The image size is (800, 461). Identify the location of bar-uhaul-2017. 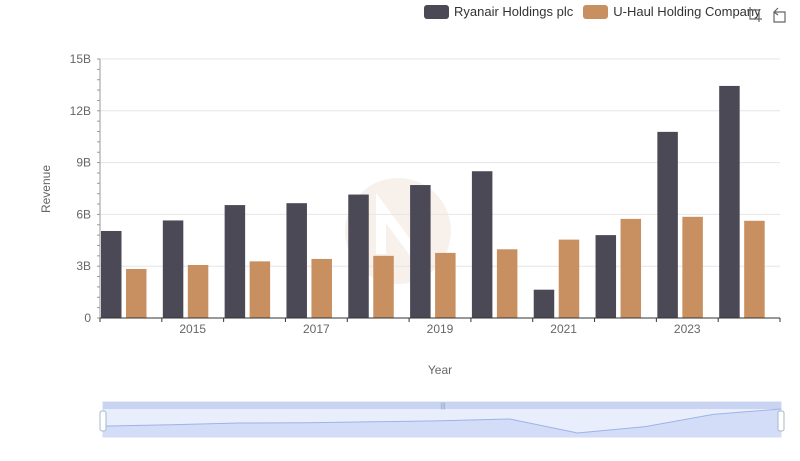
(321, 288).